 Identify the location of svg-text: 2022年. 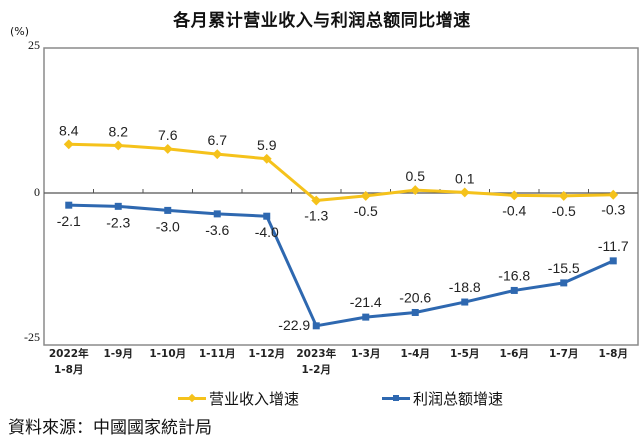
(69, 353).